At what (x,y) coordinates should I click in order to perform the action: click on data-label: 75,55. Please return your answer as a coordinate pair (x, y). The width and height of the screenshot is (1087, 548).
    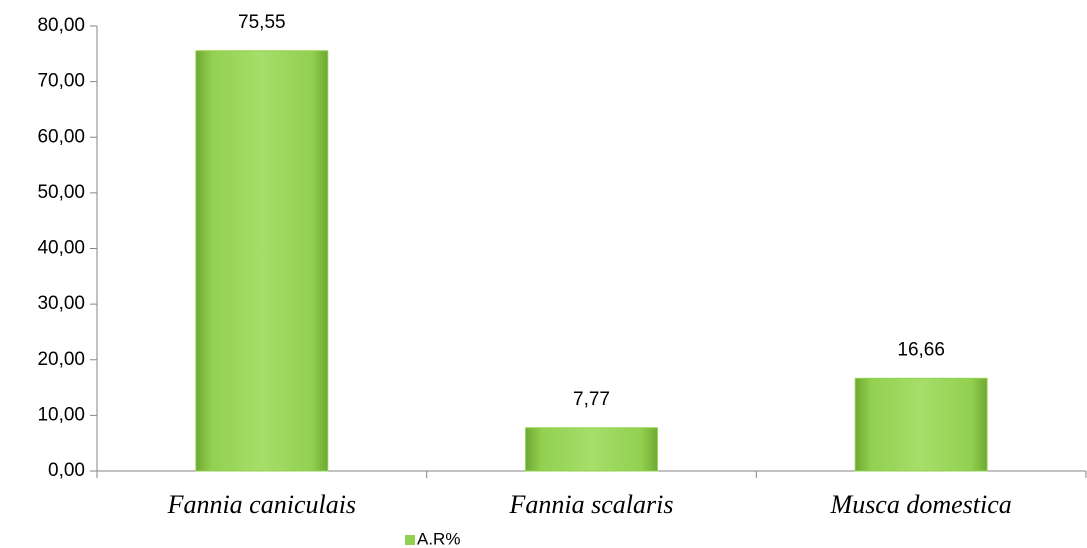
    Looking at the image, I should click on (262, 22).